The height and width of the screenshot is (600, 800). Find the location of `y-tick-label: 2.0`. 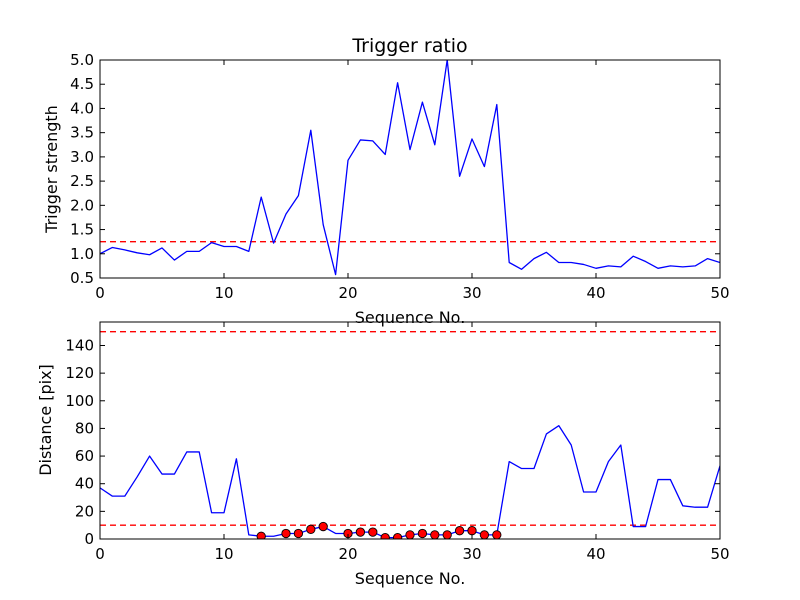

y-tick-label: 2.0 is located at coordinates (82, 205).